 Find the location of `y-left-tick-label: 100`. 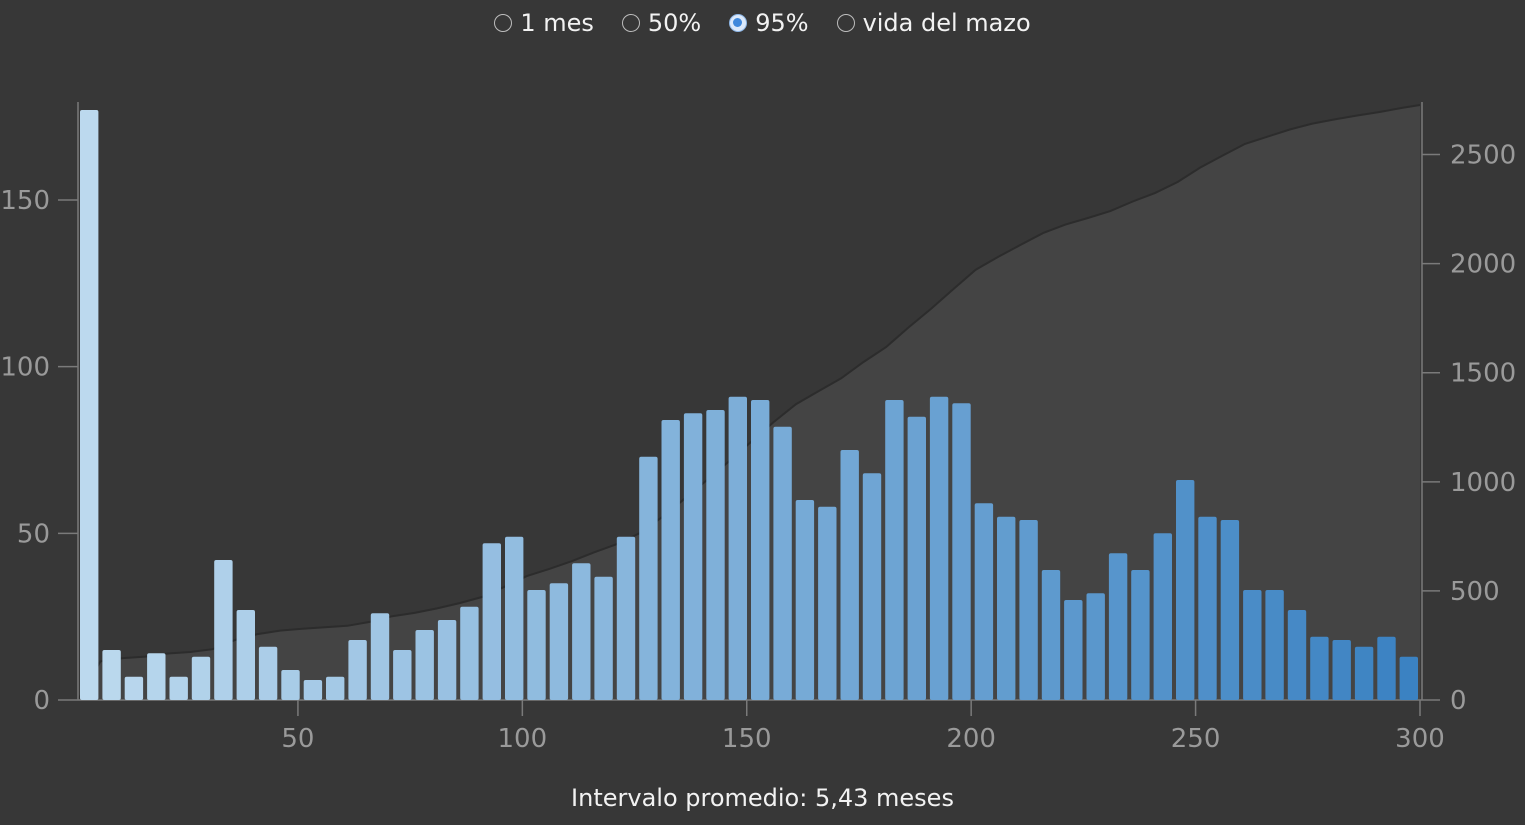

y-left-tick-label: 100 is located at coordinates (25, 368).